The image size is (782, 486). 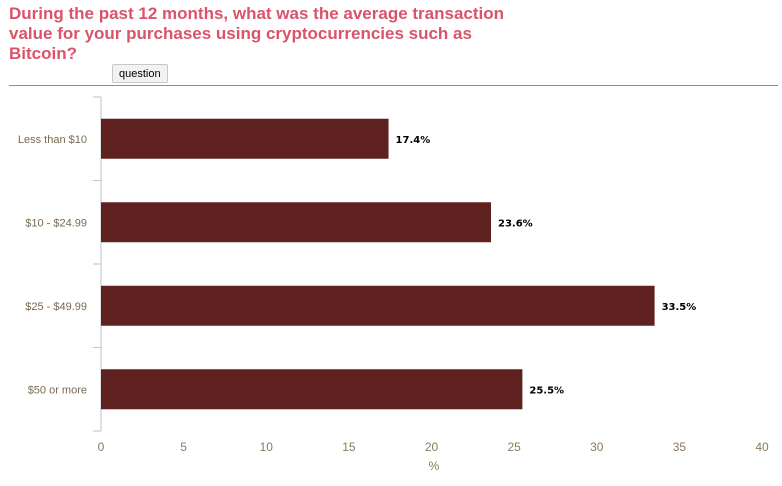 I want to click on category-label-3: $25 - $49.99, so click(x=56, y=307).